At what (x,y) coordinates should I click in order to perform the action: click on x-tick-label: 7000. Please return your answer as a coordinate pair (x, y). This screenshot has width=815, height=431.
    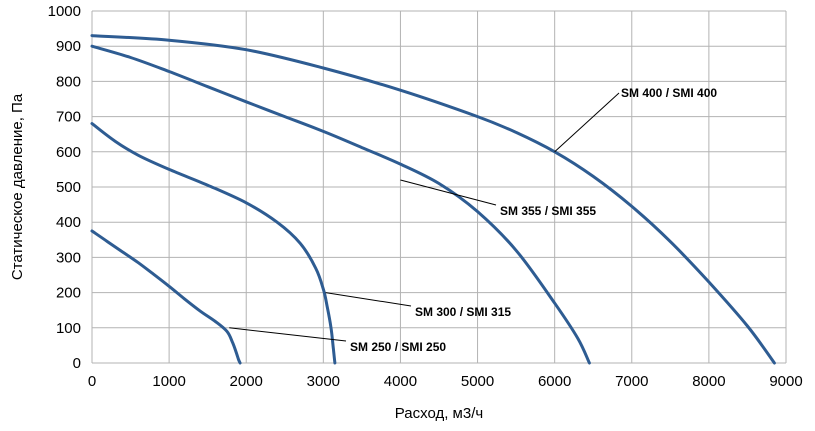
    Looking at the image, I should click on (631, 381).